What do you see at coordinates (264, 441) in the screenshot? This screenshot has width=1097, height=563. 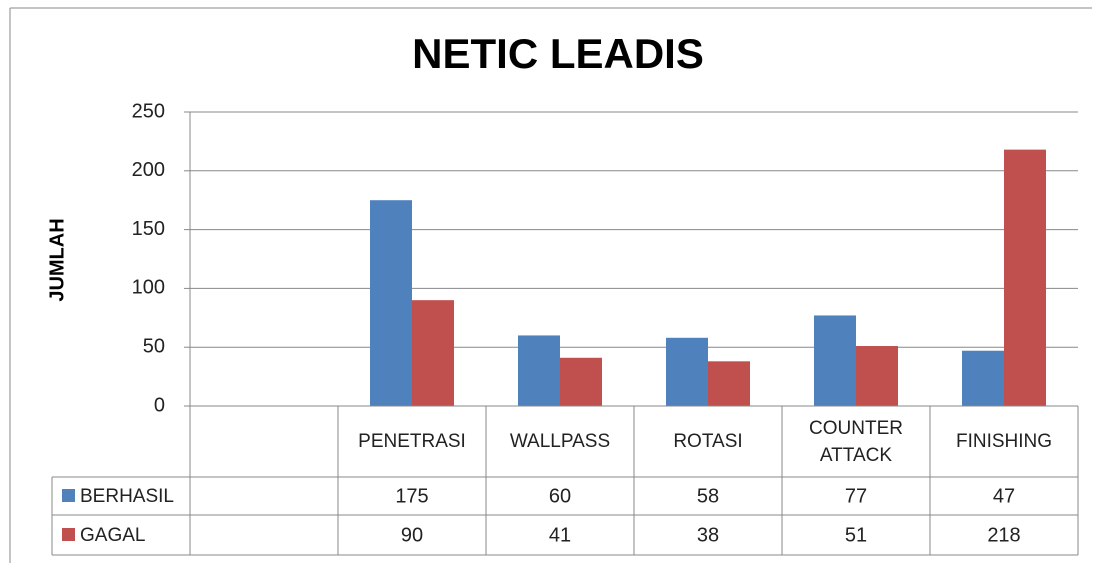 I see `x-tick-label` at bounding box center [264, 441].